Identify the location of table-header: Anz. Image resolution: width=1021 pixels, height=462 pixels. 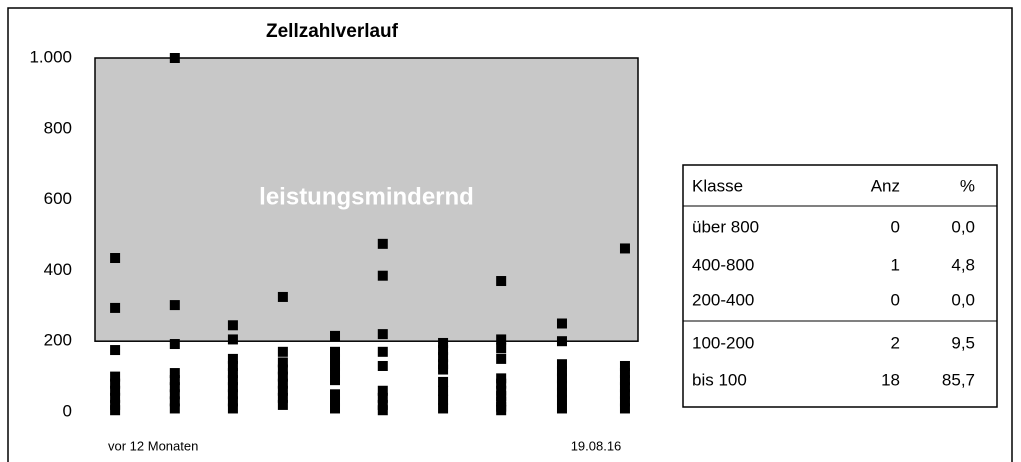
(885, 185).